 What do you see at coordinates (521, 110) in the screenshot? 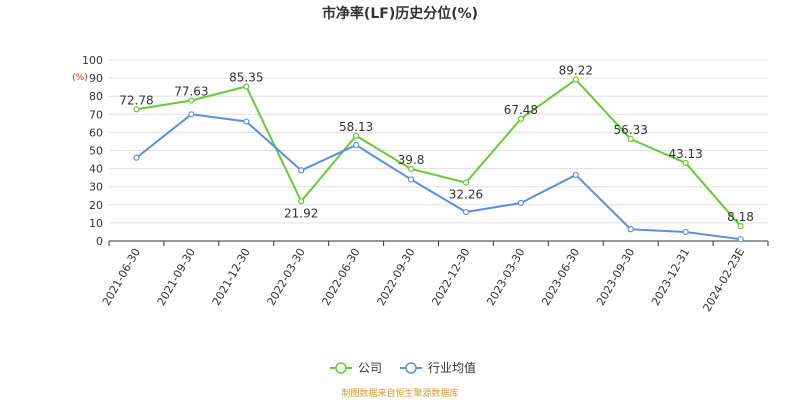
I see `data-label: 67.48` at bounding box center [521, 110].